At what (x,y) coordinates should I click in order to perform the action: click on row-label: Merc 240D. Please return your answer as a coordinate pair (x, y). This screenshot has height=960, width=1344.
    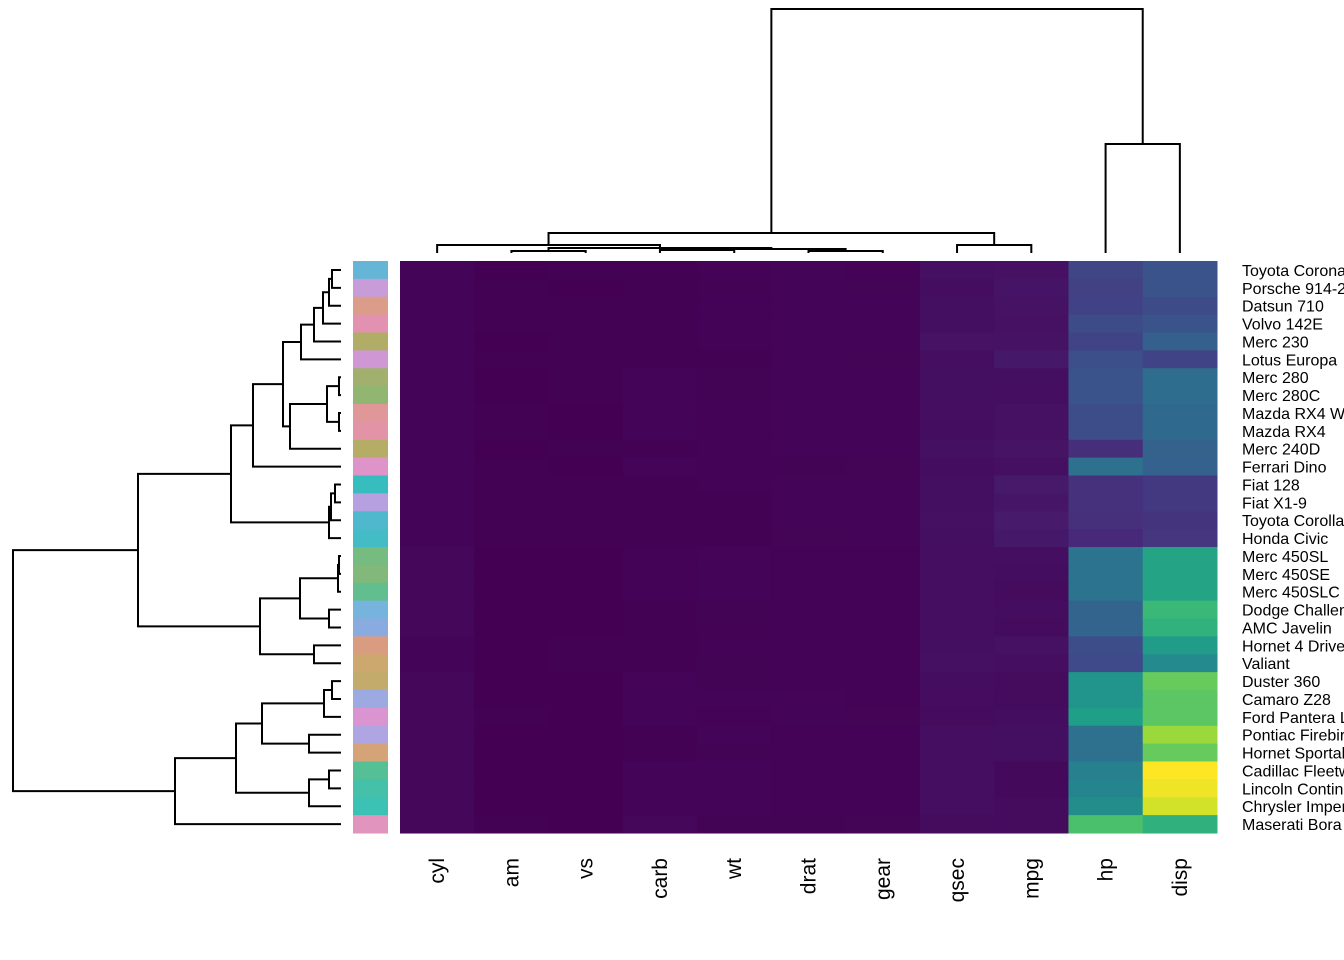
    Looking at the image, I should click on (1281, 450).